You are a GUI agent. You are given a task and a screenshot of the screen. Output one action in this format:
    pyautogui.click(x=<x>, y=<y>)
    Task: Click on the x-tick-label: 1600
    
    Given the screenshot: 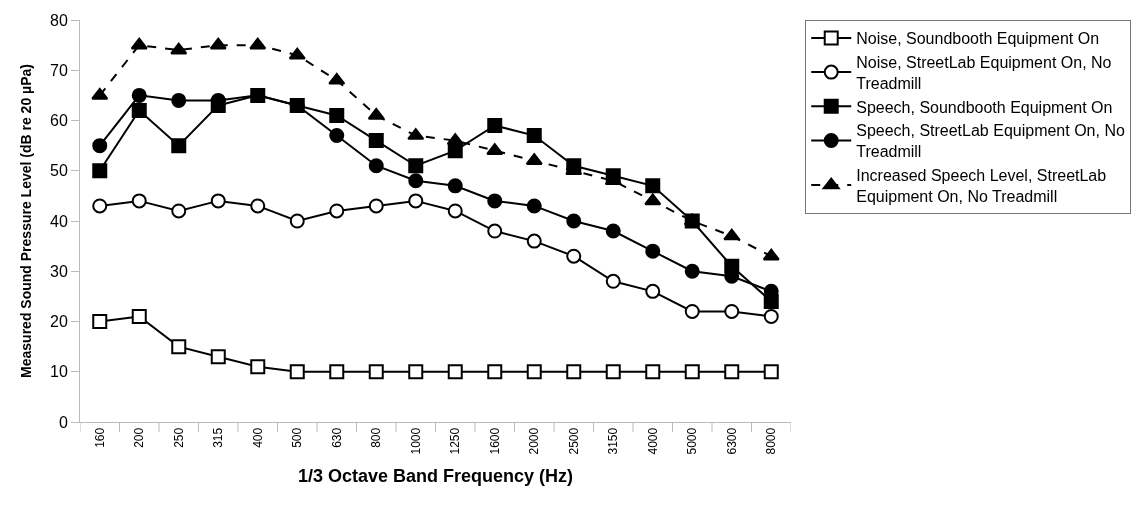 What is the action you would take?
    pyautogui.click(x=494, y=441)
    